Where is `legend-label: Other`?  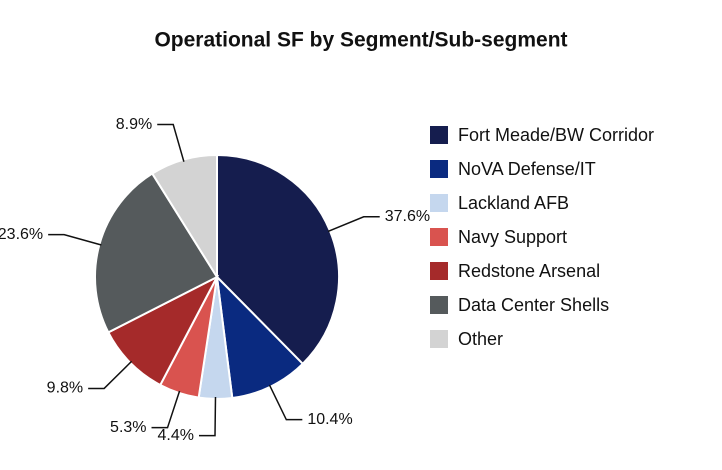 legend-label: Other is located at coordinates (480, 339).